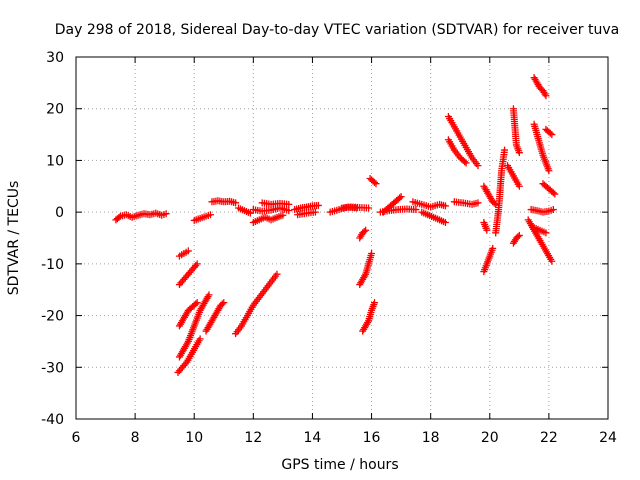  I want to click on y-tick-label: 10, so click(55, 161).